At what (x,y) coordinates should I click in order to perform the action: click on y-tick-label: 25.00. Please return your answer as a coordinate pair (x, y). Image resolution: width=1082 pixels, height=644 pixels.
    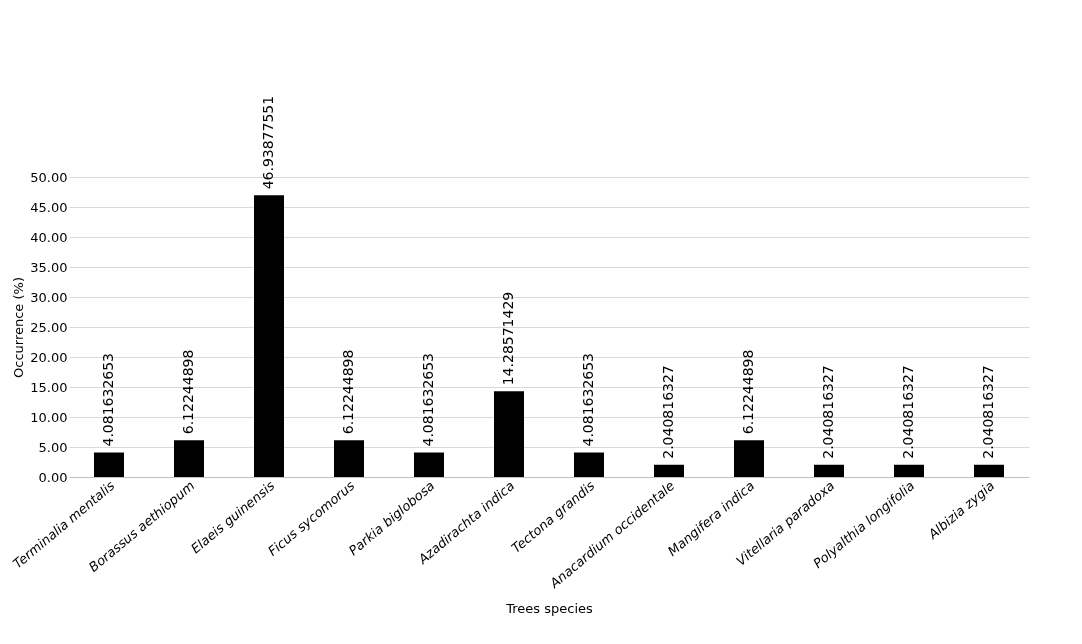
    Looking at the image, I should click on (49, 327).